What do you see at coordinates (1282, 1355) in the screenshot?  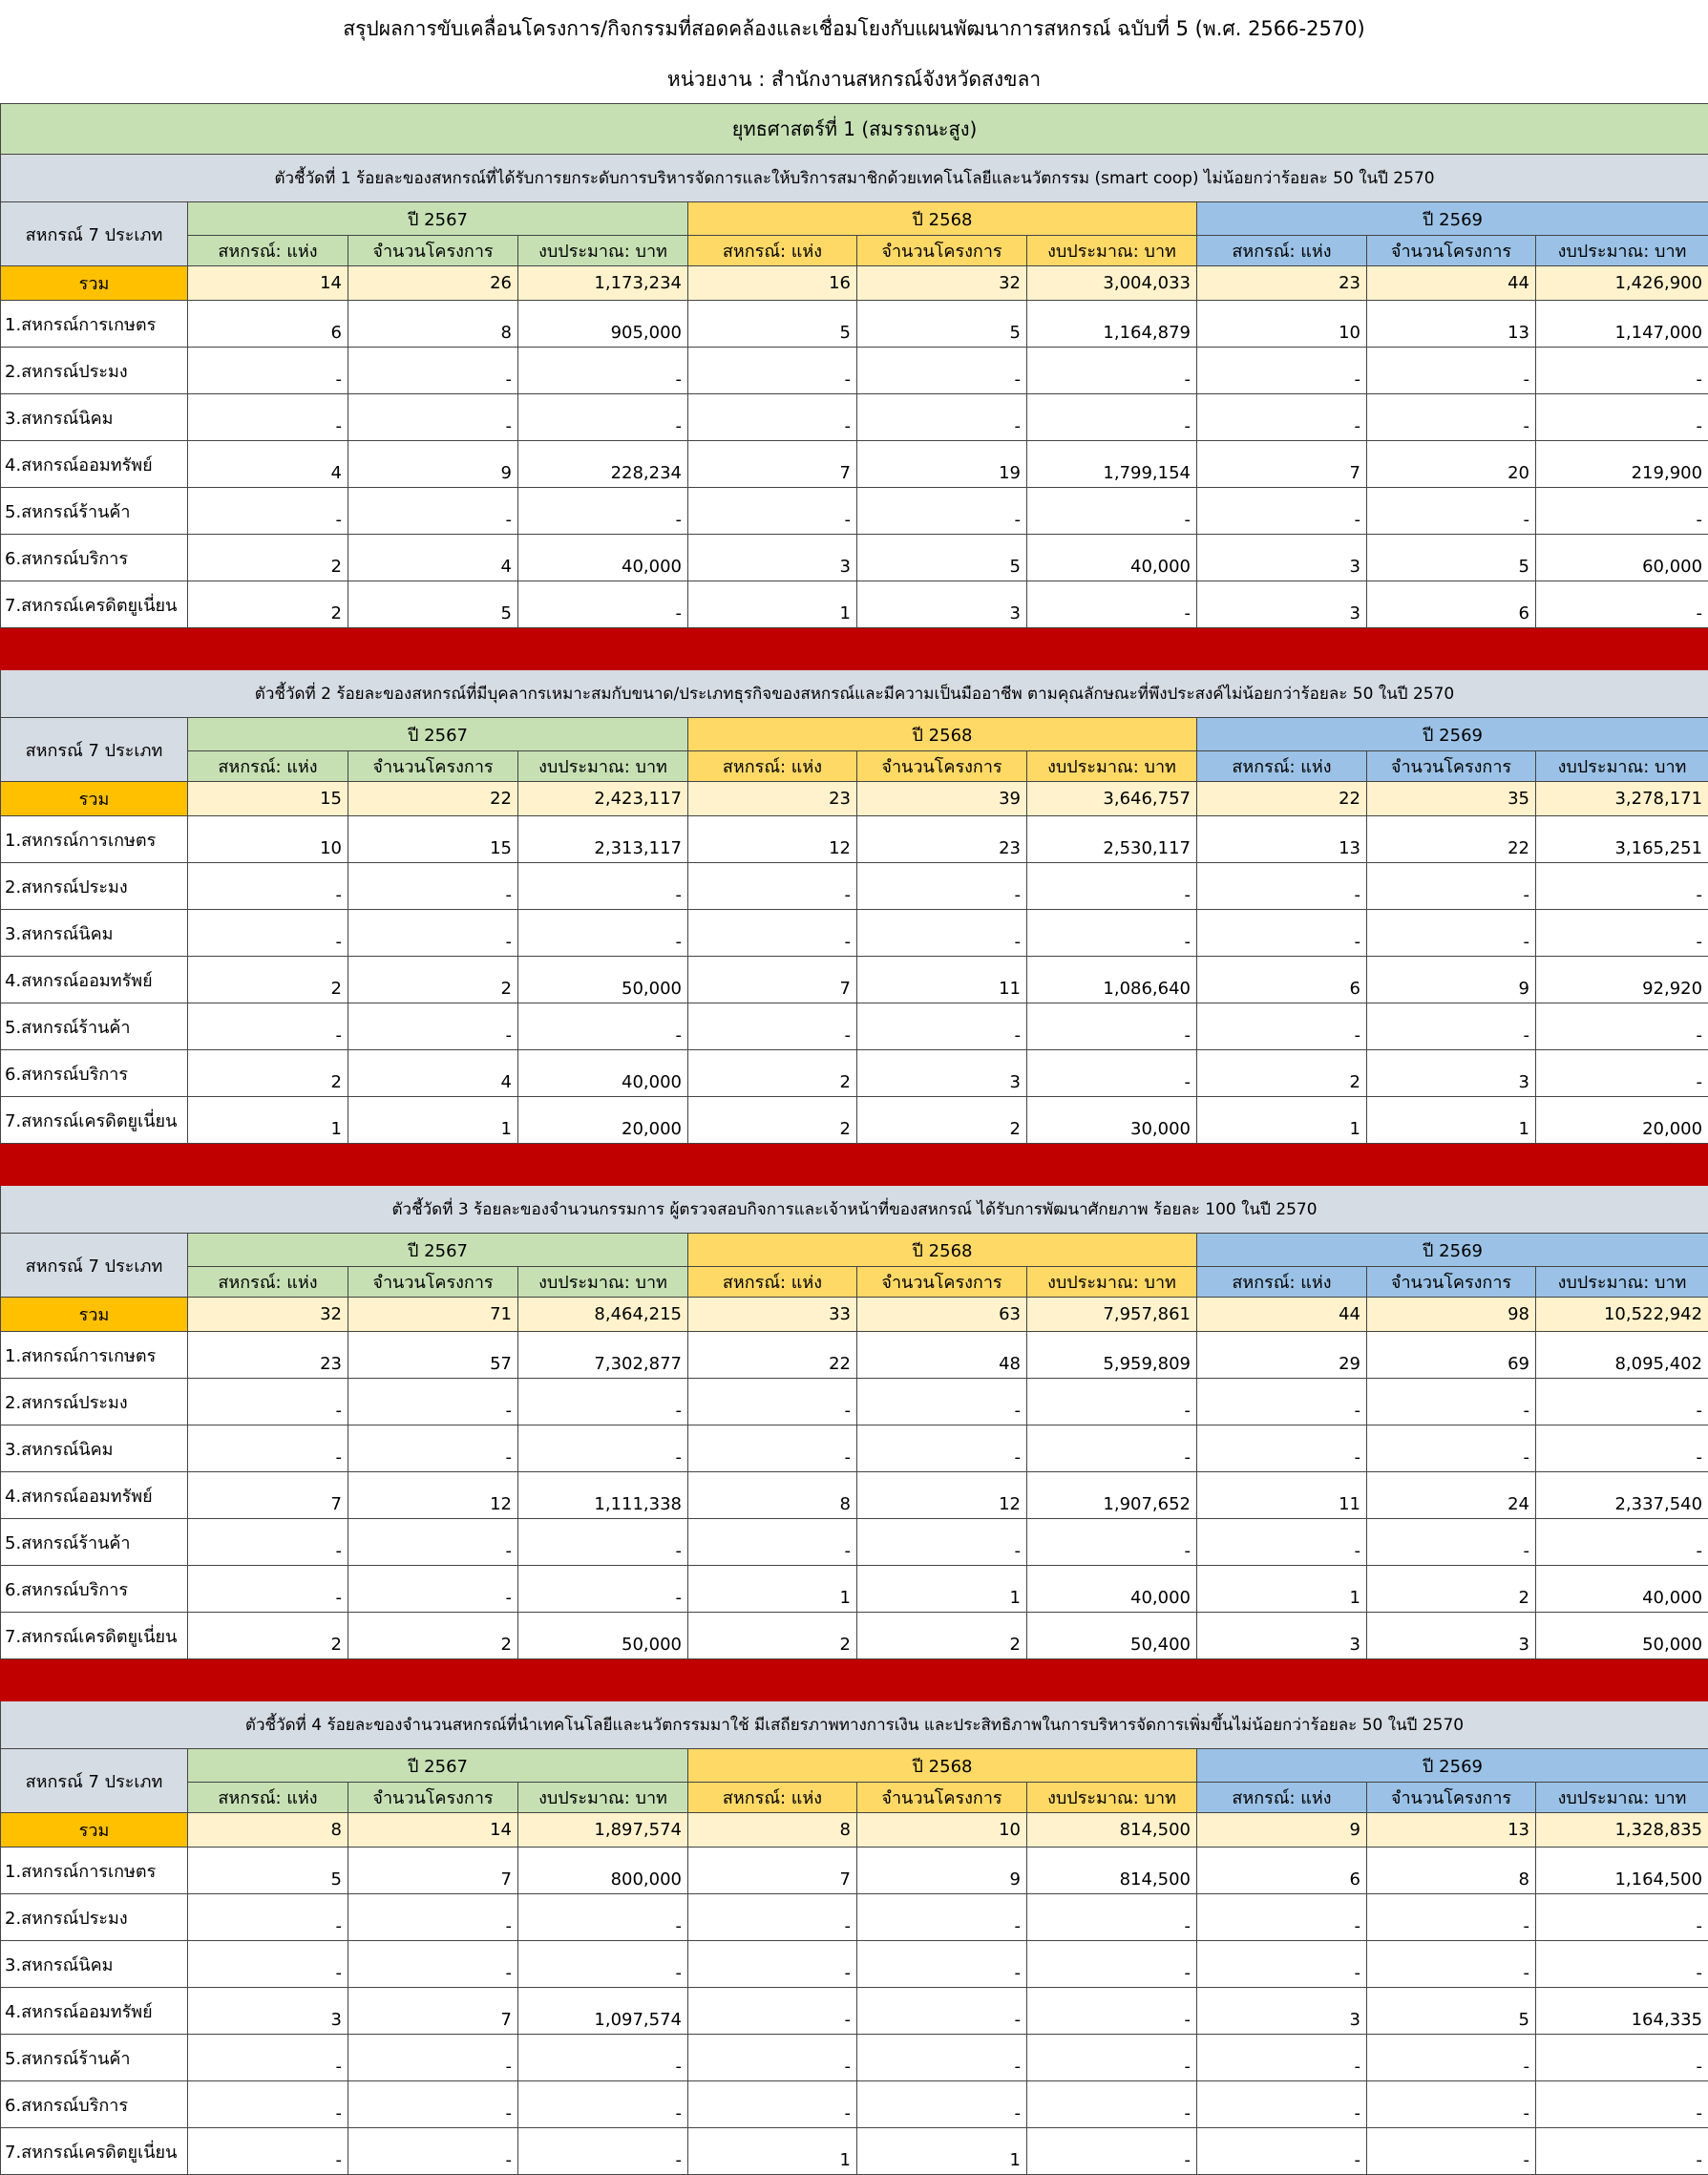 I see `cell: 29` at bounding box center [1282, 1355].